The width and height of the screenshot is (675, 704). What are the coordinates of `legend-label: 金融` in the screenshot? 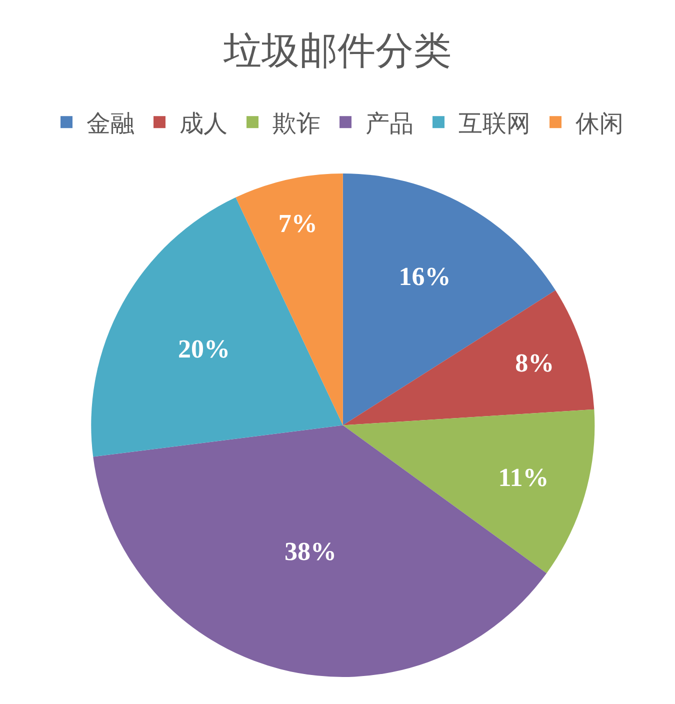 It's located at (110, 123).